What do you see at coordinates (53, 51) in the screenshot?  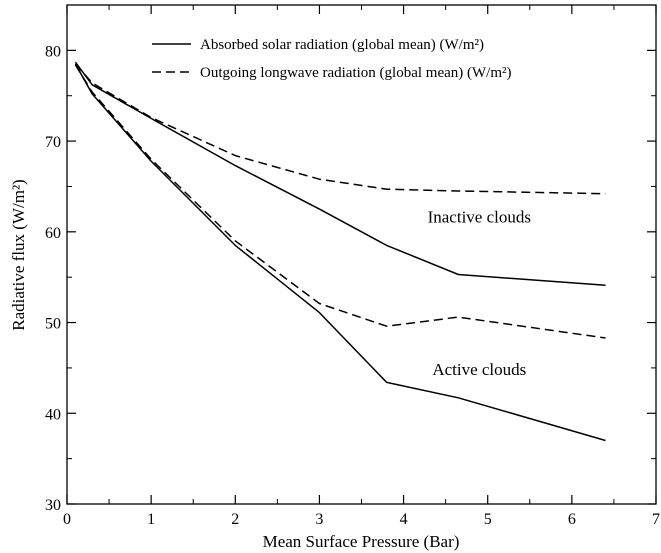 I see `y-tick-label: 80` at bounding box center [53, 51].